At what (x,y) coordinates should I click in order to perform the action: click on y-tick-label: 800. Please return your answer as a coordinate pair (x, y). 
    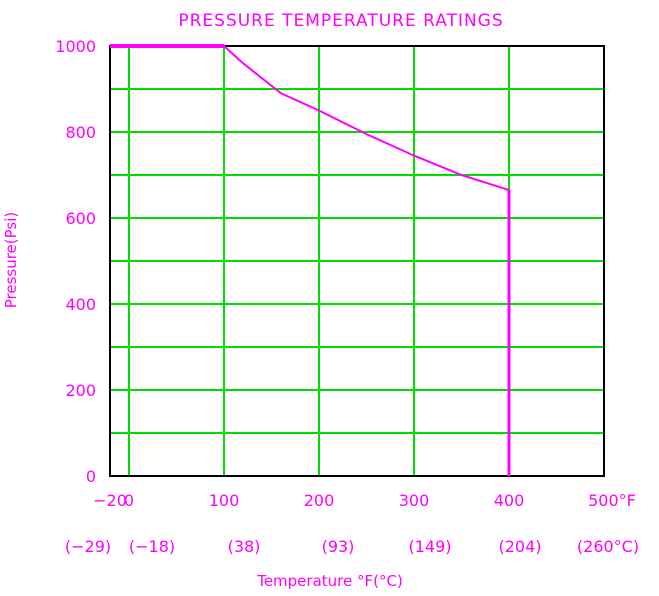
    Looking at the image, I should click on (80, 132).